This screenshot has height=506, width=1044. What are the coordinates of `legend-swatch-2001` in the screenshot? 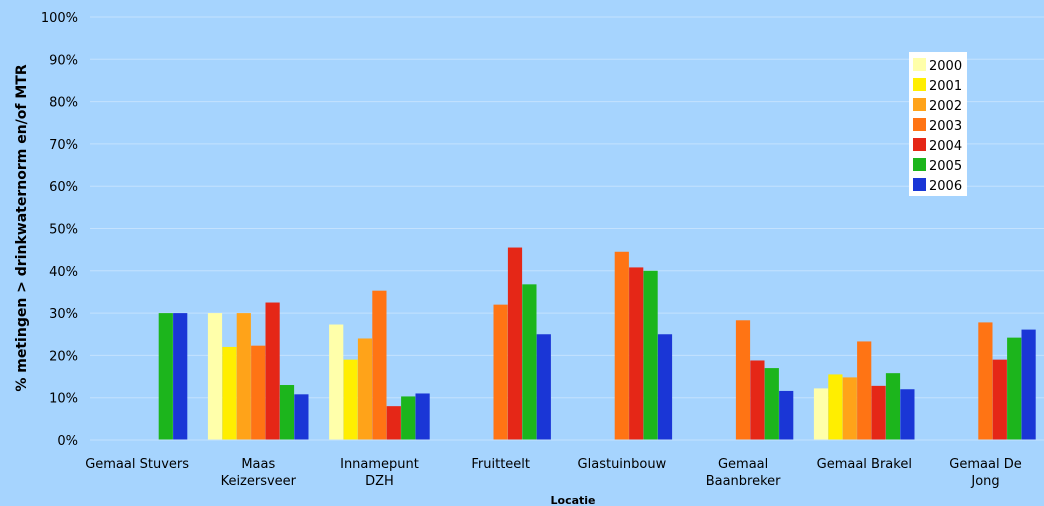 It's located at (919, 84).